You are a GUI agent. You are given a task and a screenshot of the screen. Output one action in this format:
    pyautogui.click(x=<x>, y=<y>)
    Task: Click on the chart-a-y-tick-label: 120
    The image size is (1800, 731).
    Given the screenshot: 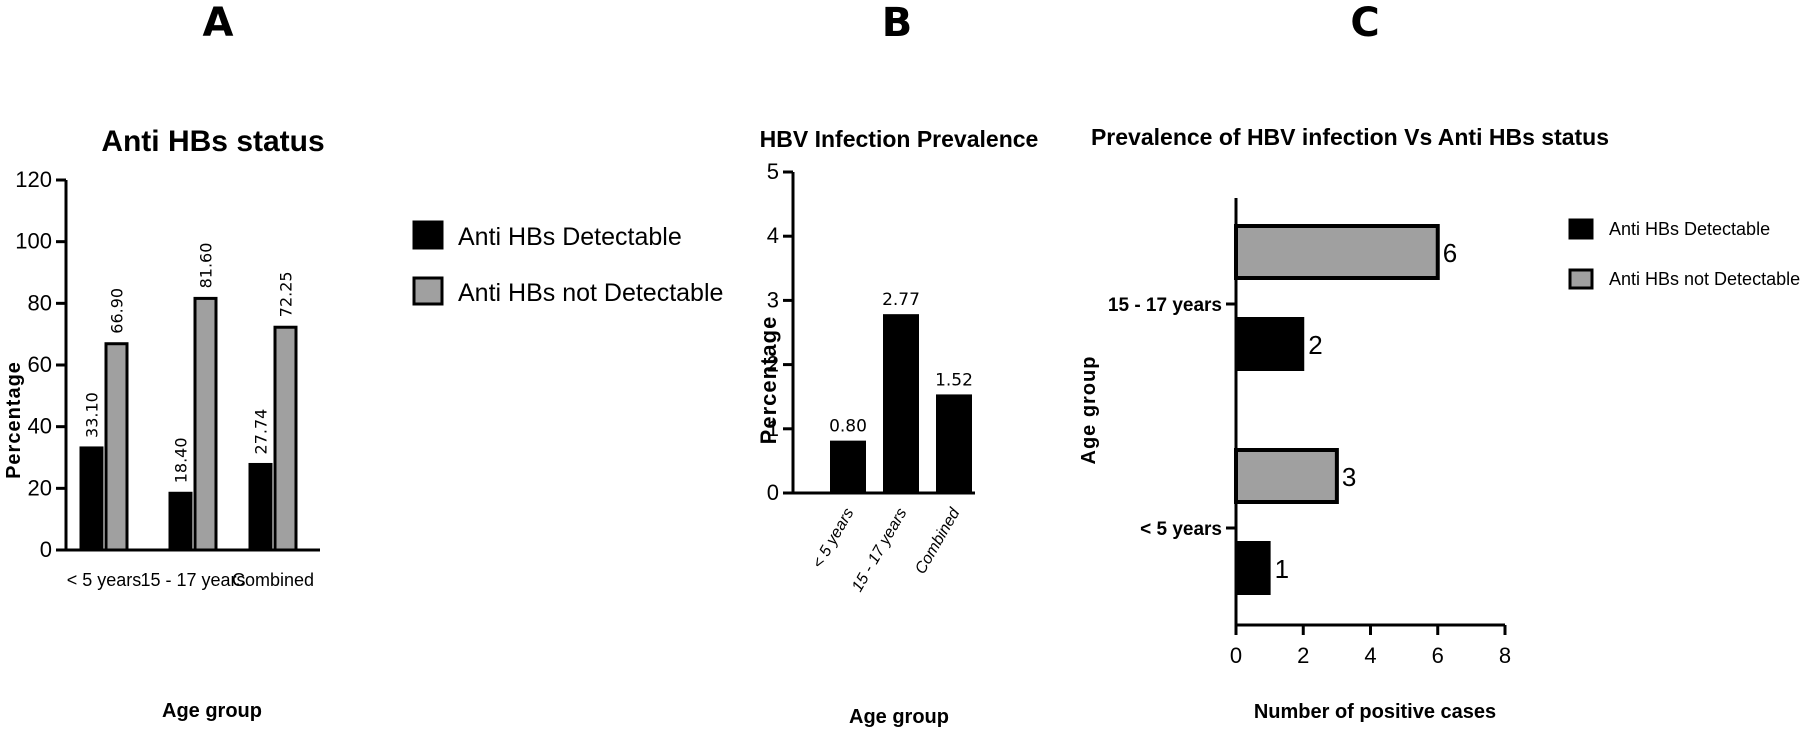 What is the action you would take?
    pyautogui.click(x=33, y=179)
    